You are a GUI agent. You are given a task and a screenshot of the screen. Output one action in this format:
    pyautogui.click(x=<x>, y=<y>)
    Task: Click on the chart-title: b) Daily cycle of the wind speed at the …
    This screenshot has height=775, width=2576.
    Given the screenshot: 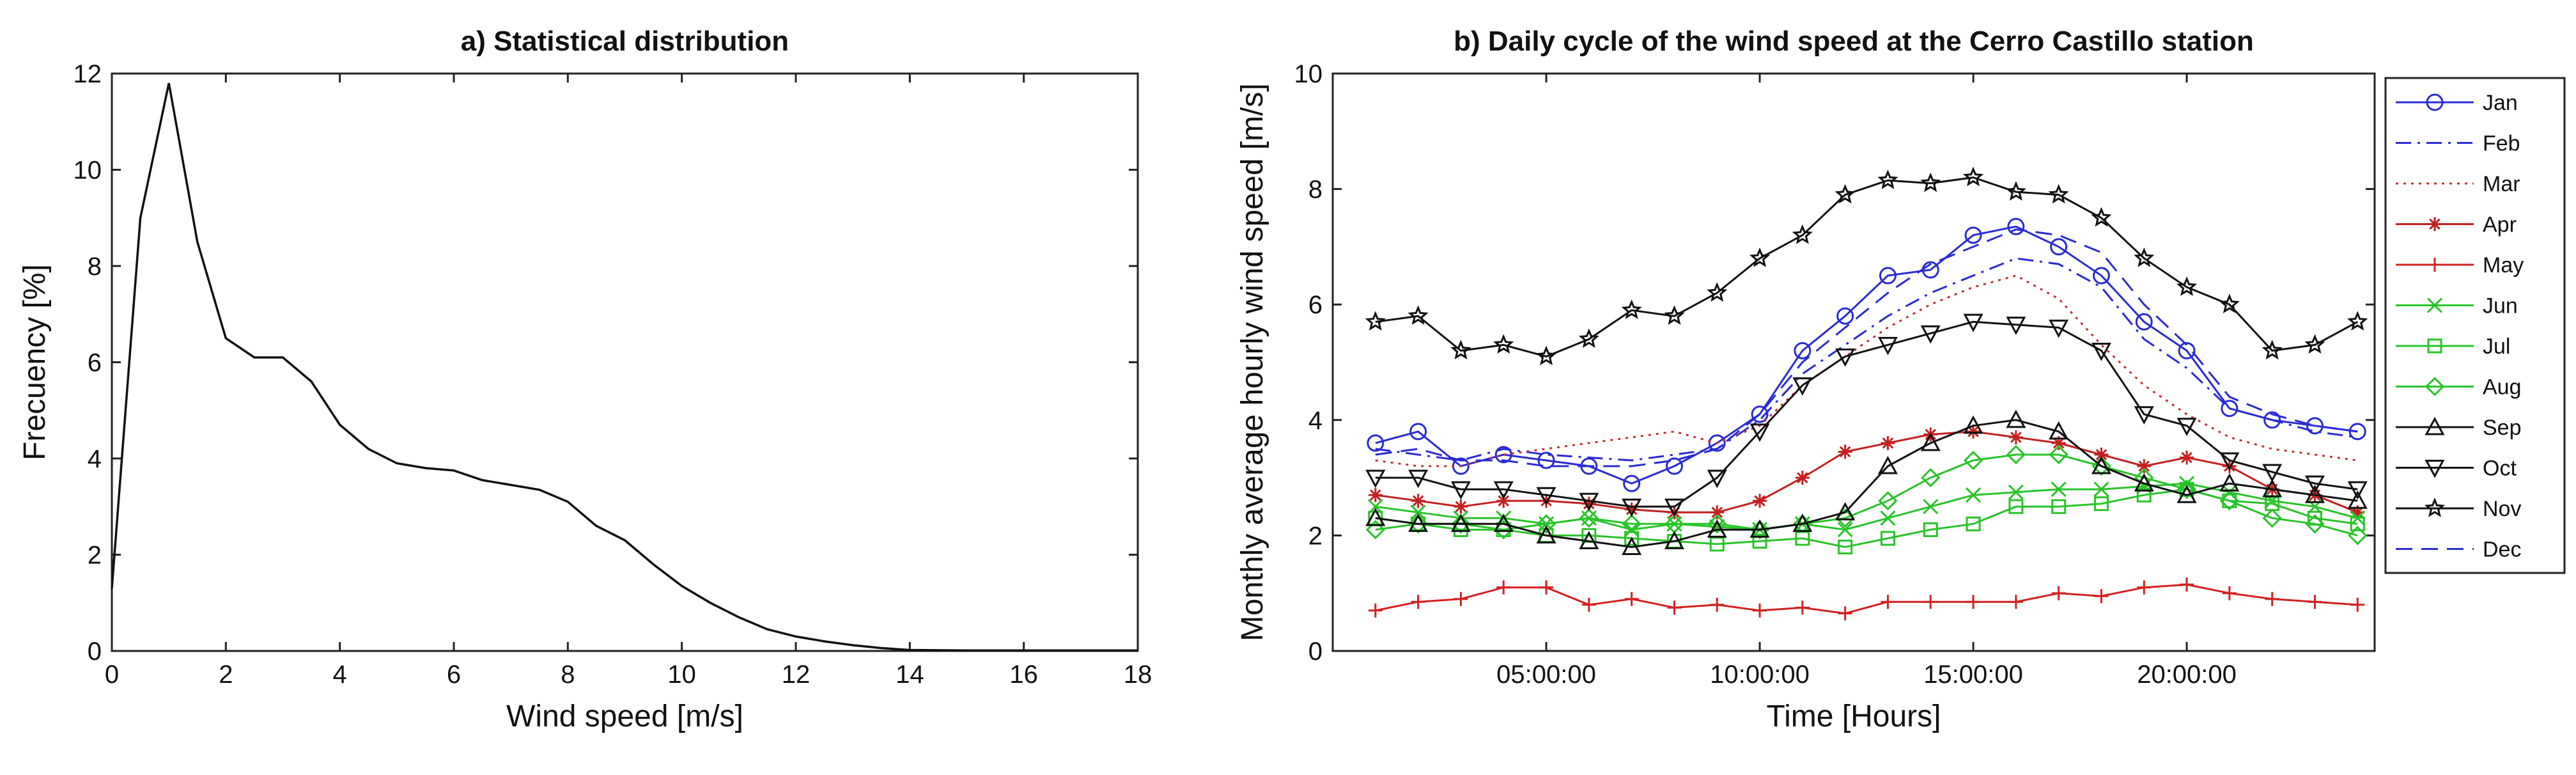 What is the action you would take?
    pyautogui.click(x=1854, y=42)
    